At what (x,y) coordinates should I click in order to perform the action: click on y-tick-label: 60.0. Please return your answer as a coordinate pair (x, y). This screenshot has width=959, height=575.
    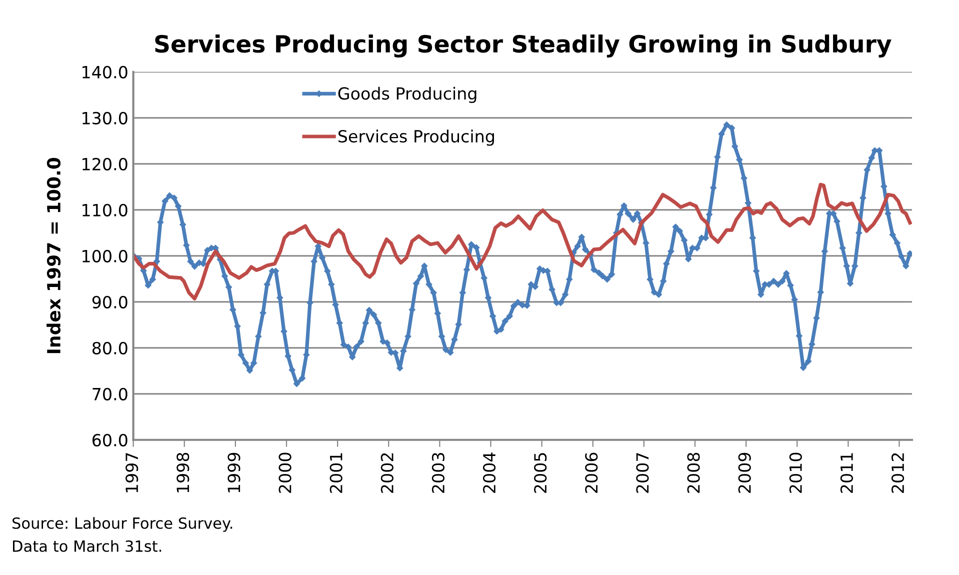
    Looking at the image, I should click on (110, 440).